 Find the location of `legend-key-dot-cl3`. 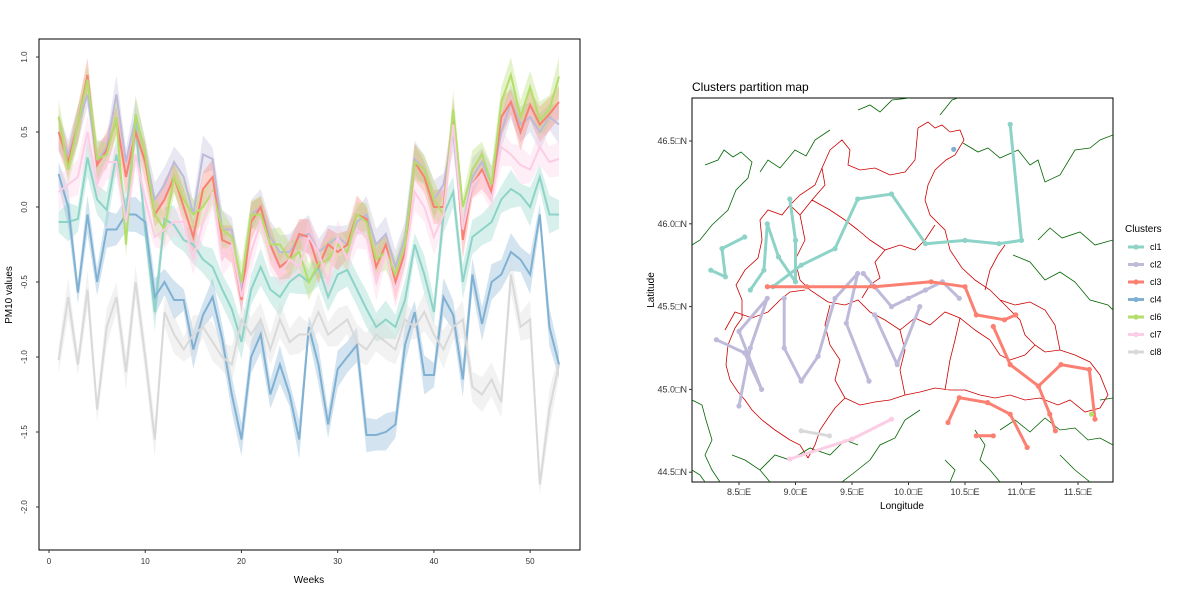

legend-key-dot-cl3 is located at coordinates (1136, 282).